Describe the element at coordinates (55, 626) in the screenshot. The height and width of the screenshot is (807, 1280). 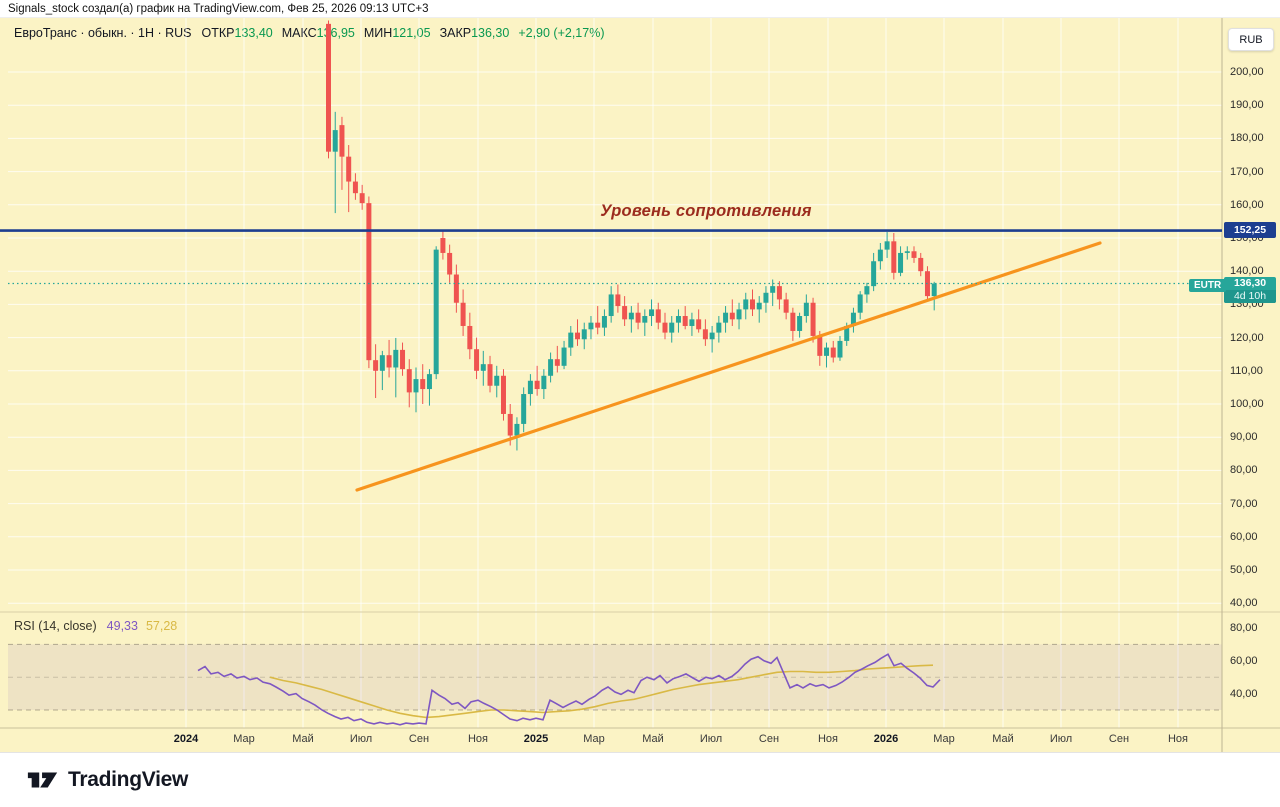
I see `rsi-title: RSI (14, close)` at that location.